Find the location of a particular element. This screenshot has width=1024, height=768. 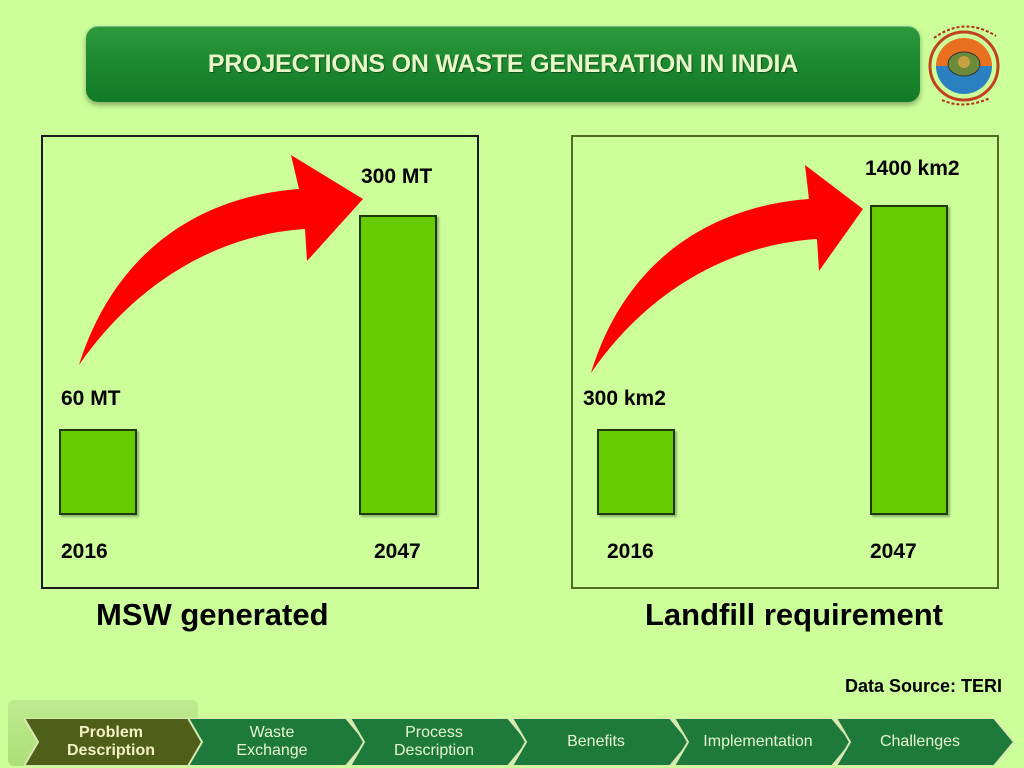

nav-label: Challenges is located at coordinates (920, 741).